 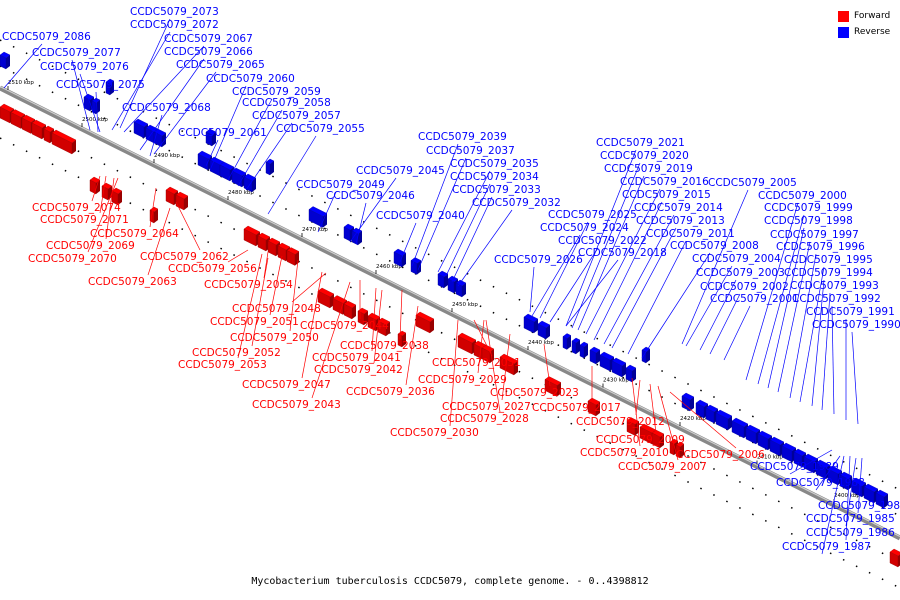 I want to click on reverse-gene-label: CCDC5079_1986, so click(x=850, y=533).